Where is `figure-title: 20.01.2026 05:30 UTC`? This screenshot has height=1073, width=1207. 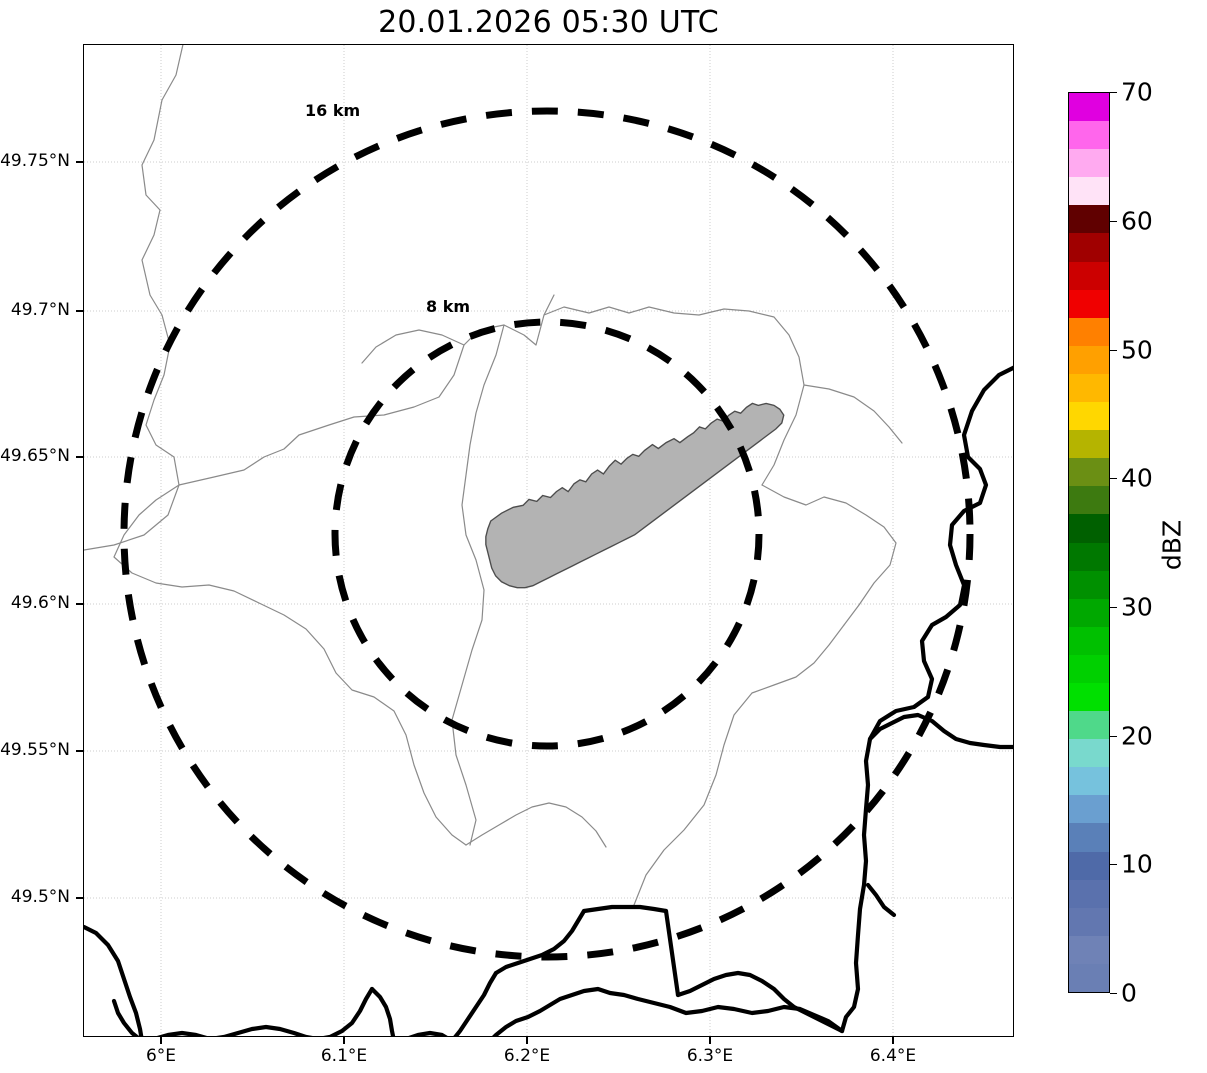 figure-title: 20.01.2026 05:30 UTC is located at coordinates (548, 22).